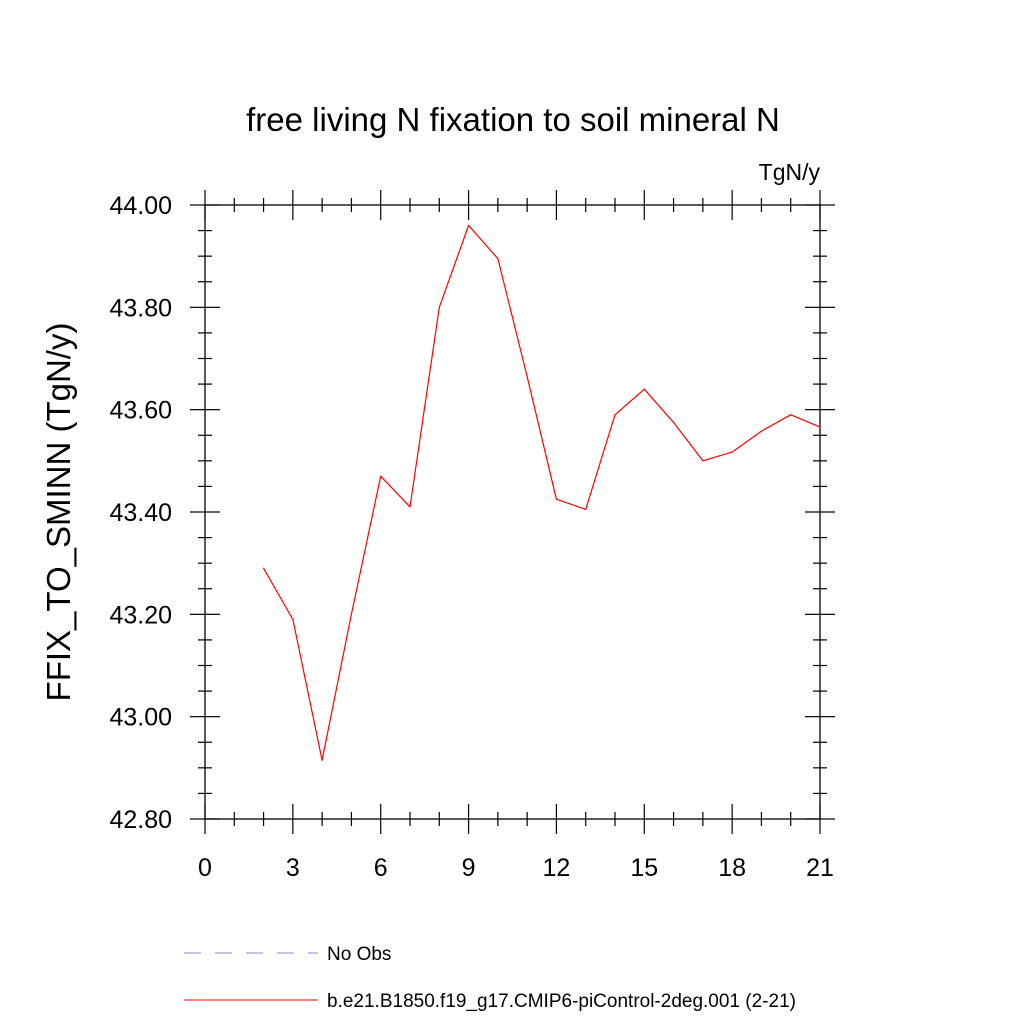  Describe the element at coordinates (140, 718) in the screenshot. I see `y-tick-label: 43.00` at that location.